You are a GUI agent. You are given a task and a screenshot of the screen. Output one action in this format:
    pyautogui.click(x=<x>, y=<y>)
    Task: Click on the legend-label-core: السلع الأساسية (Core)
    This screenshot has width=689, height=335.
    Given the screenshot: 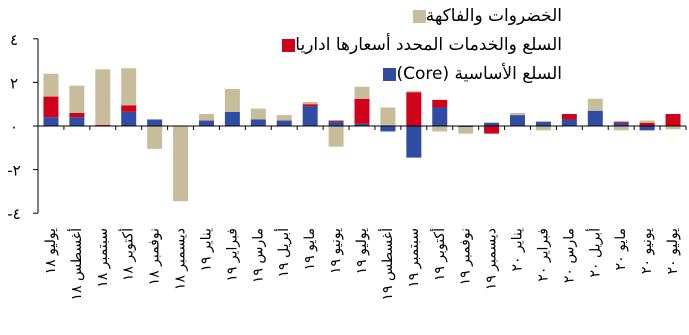 What is the action you would take?
    pyautogui.click(x=479, y=74)
    